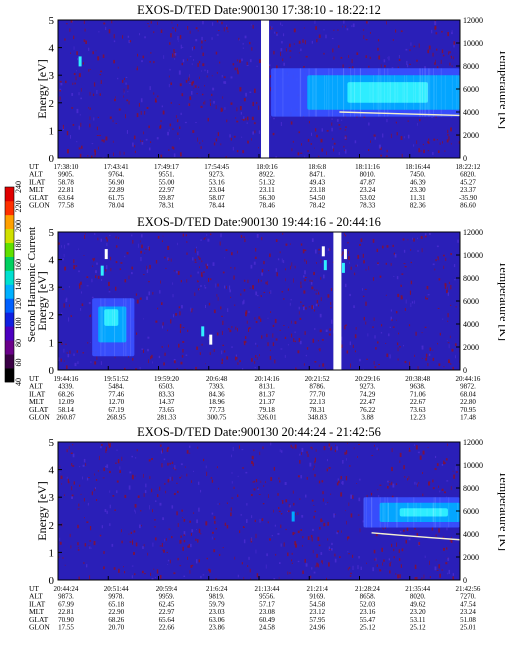  What do you see at coordinates (217, 418) in the screenshot?
I see `table-cell: 300.75` at bounding box center [217, 418].